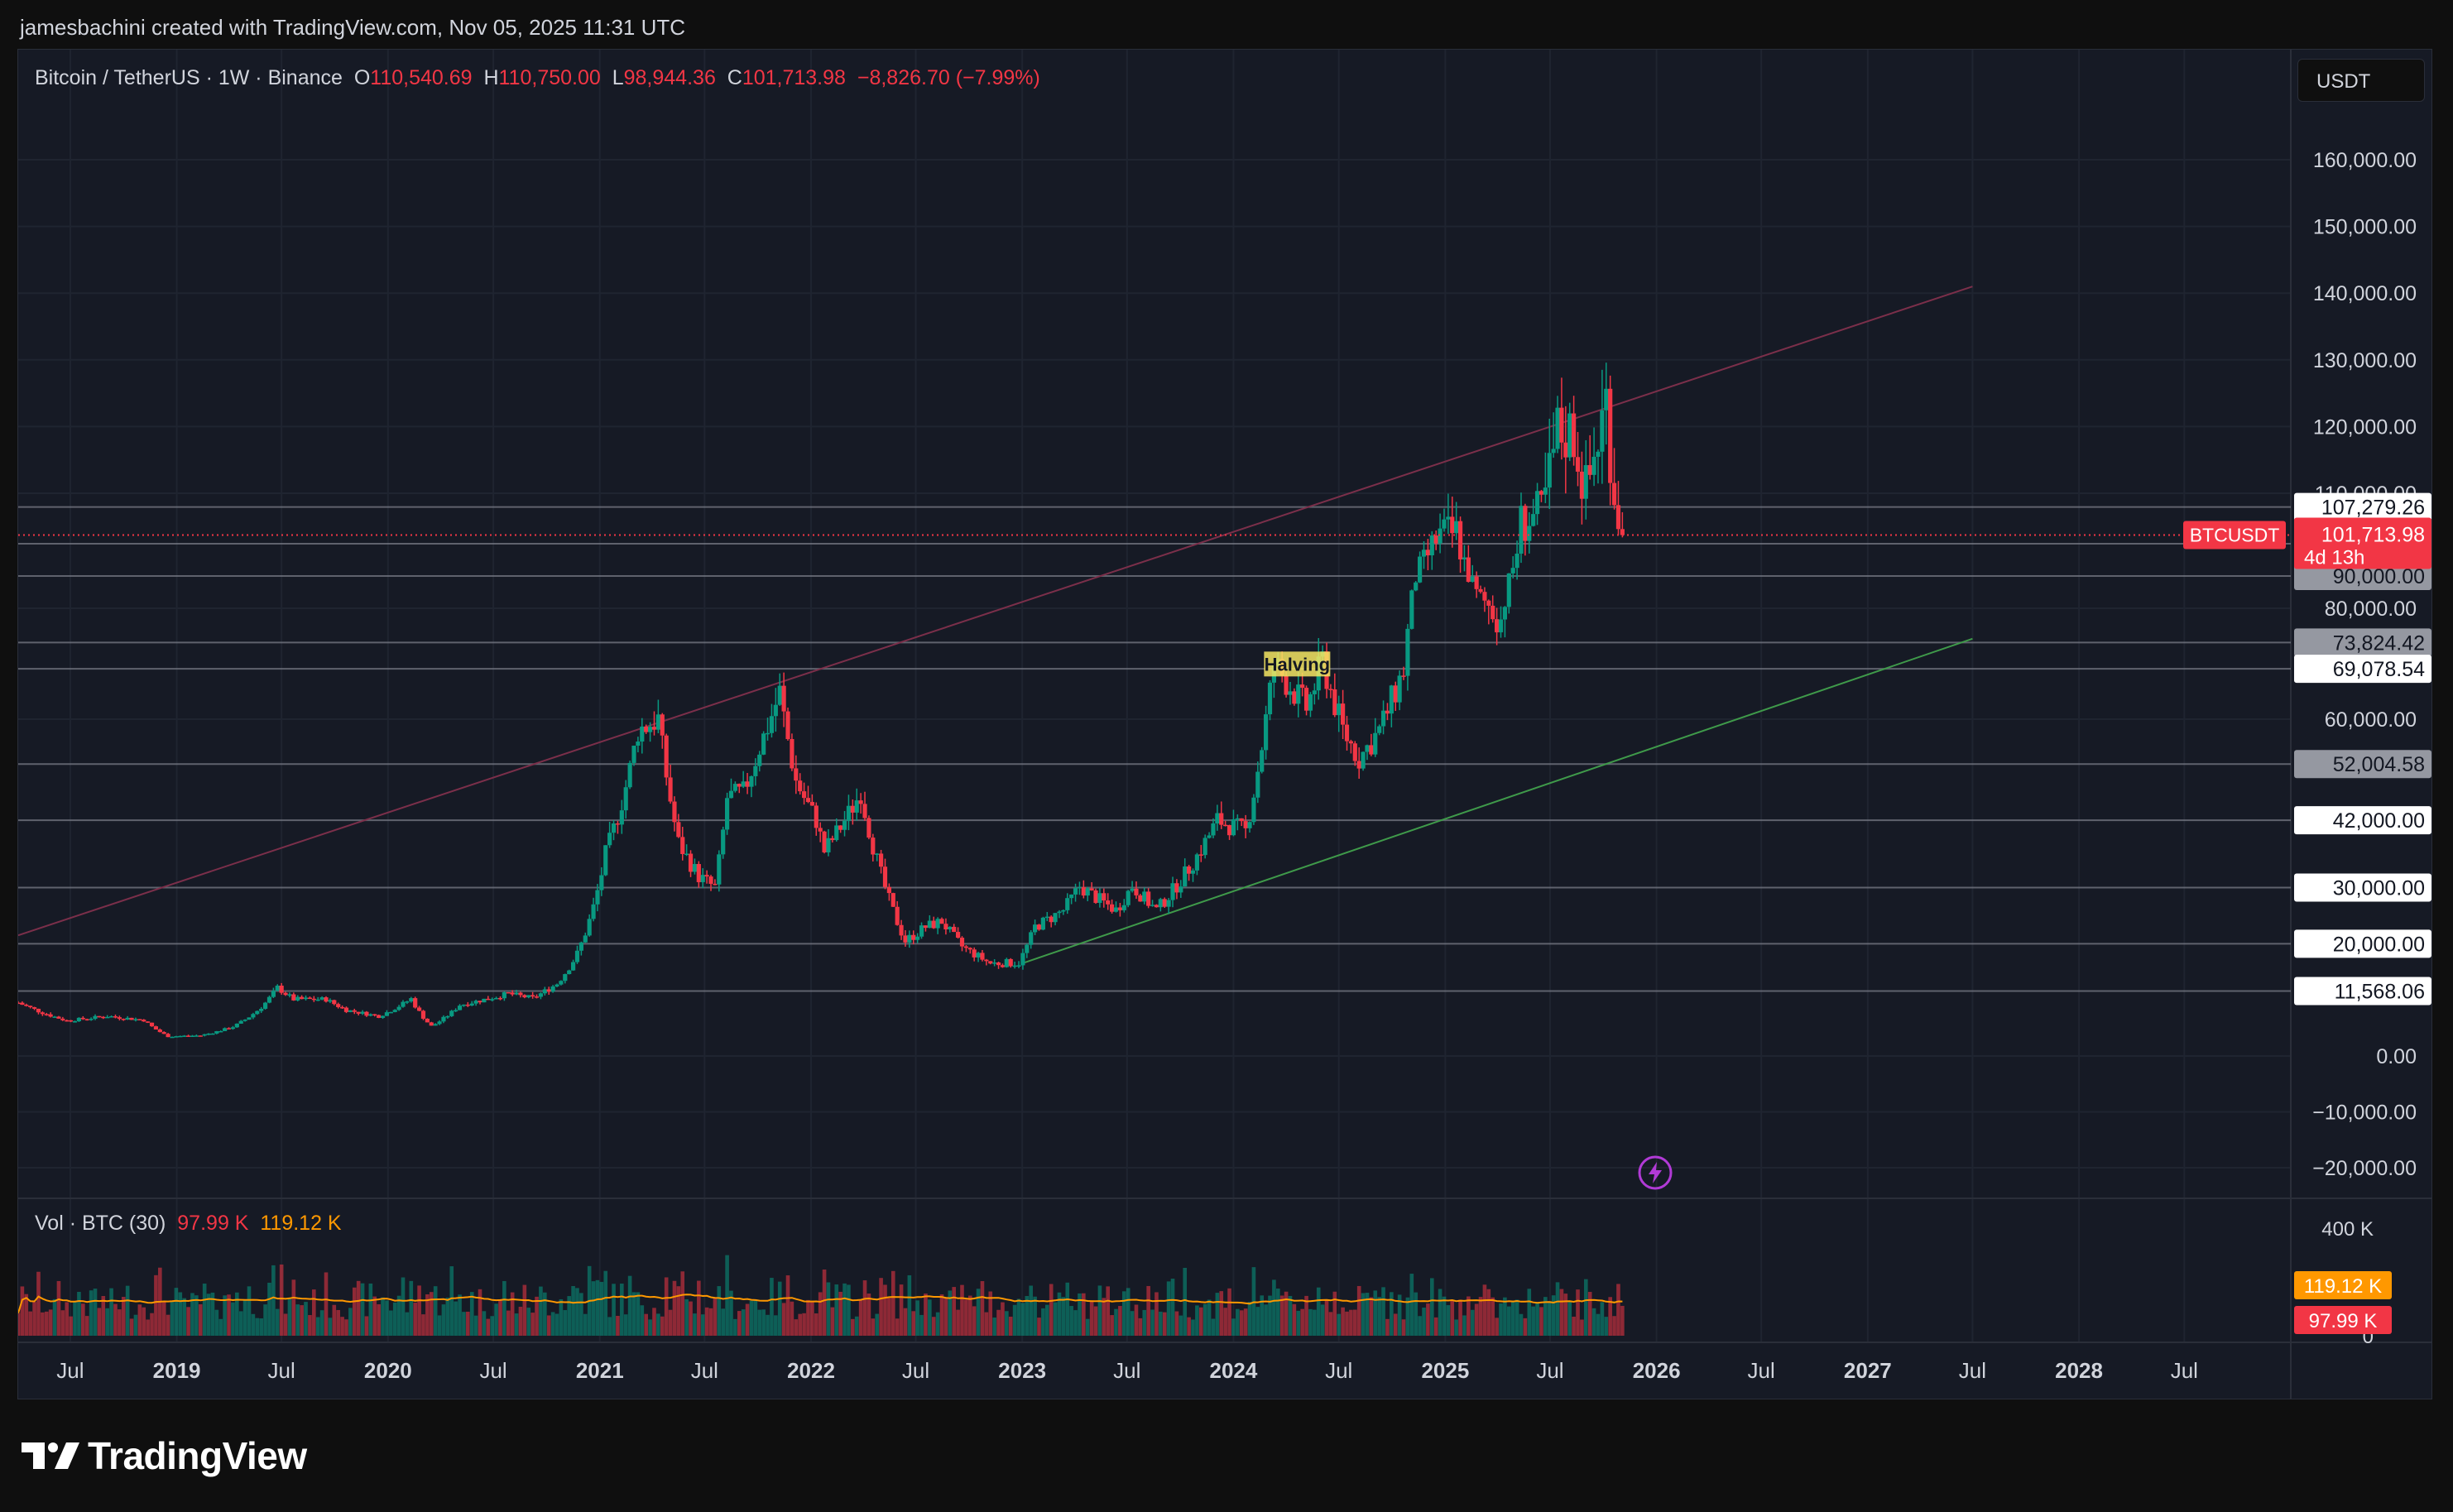 The image size is (2453, 1512). I want to click on price-tick-label: 140,000.00, so click(2365, 293).